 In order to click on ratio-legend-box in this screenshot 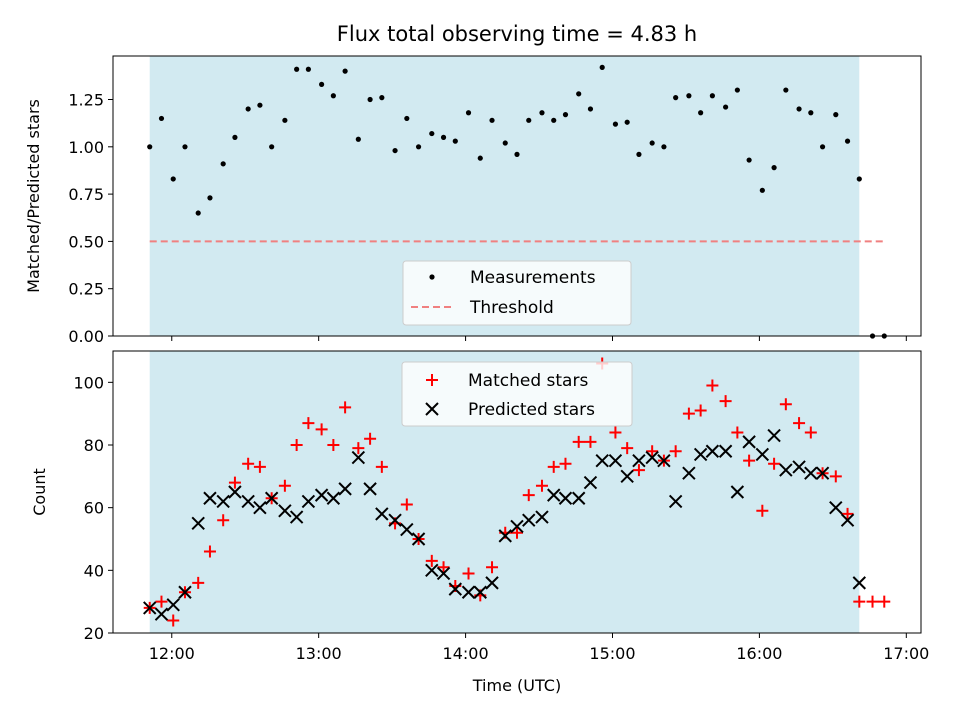, I will do `click(517, 293)`.